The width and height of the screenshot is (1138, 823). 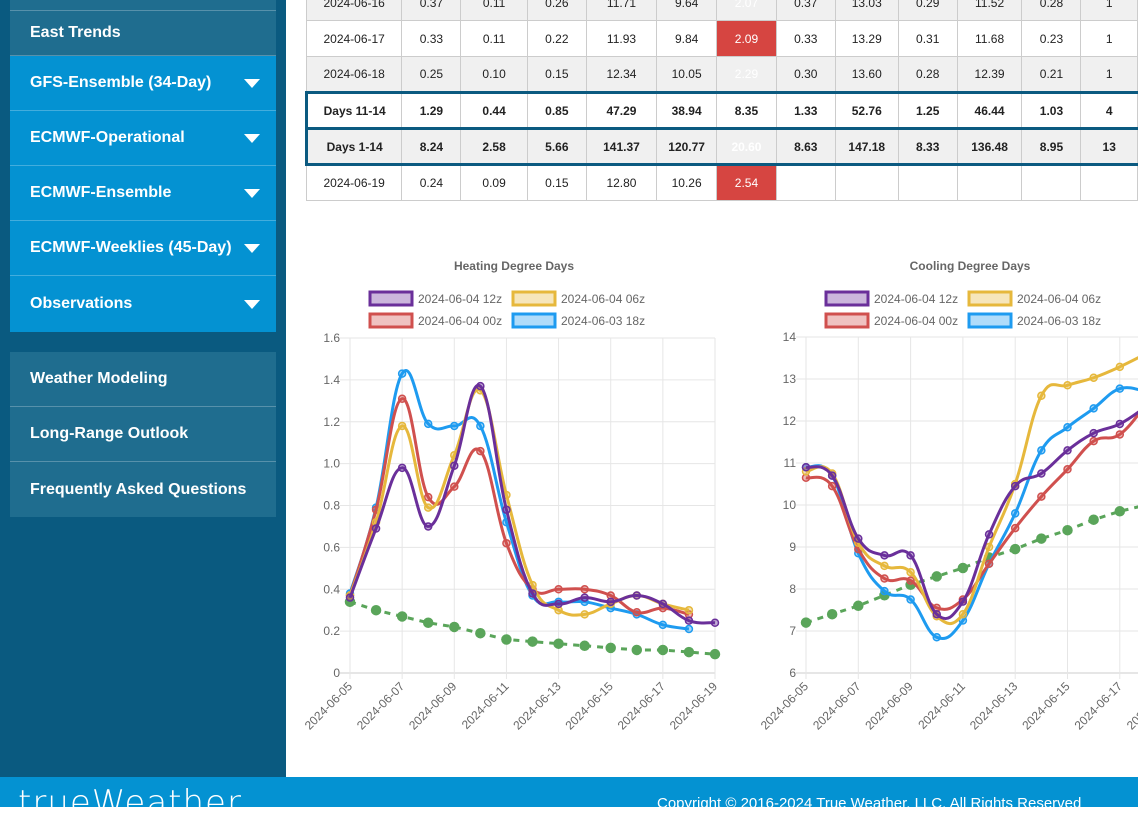 I want to click on x-tick-label: 2024-06-13, so click(x=994, y=706).